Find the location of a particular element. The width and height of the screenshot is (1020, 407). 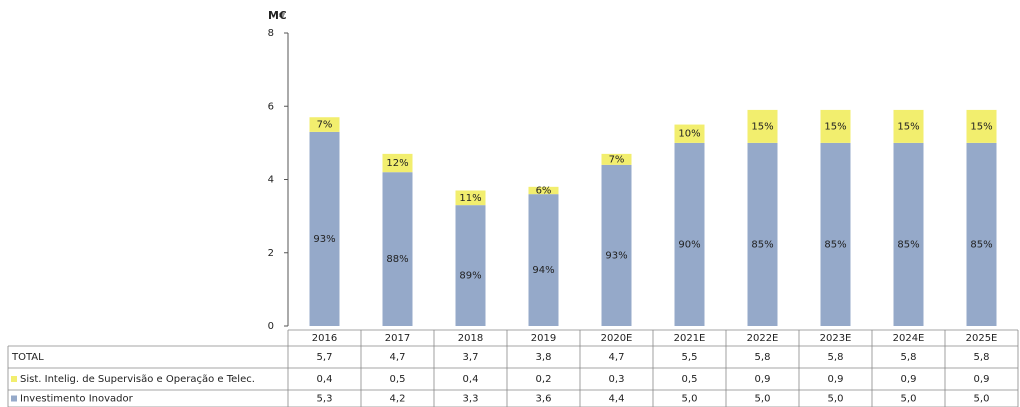

x-tick-label: 2024E is located at coordinates (909, 338).